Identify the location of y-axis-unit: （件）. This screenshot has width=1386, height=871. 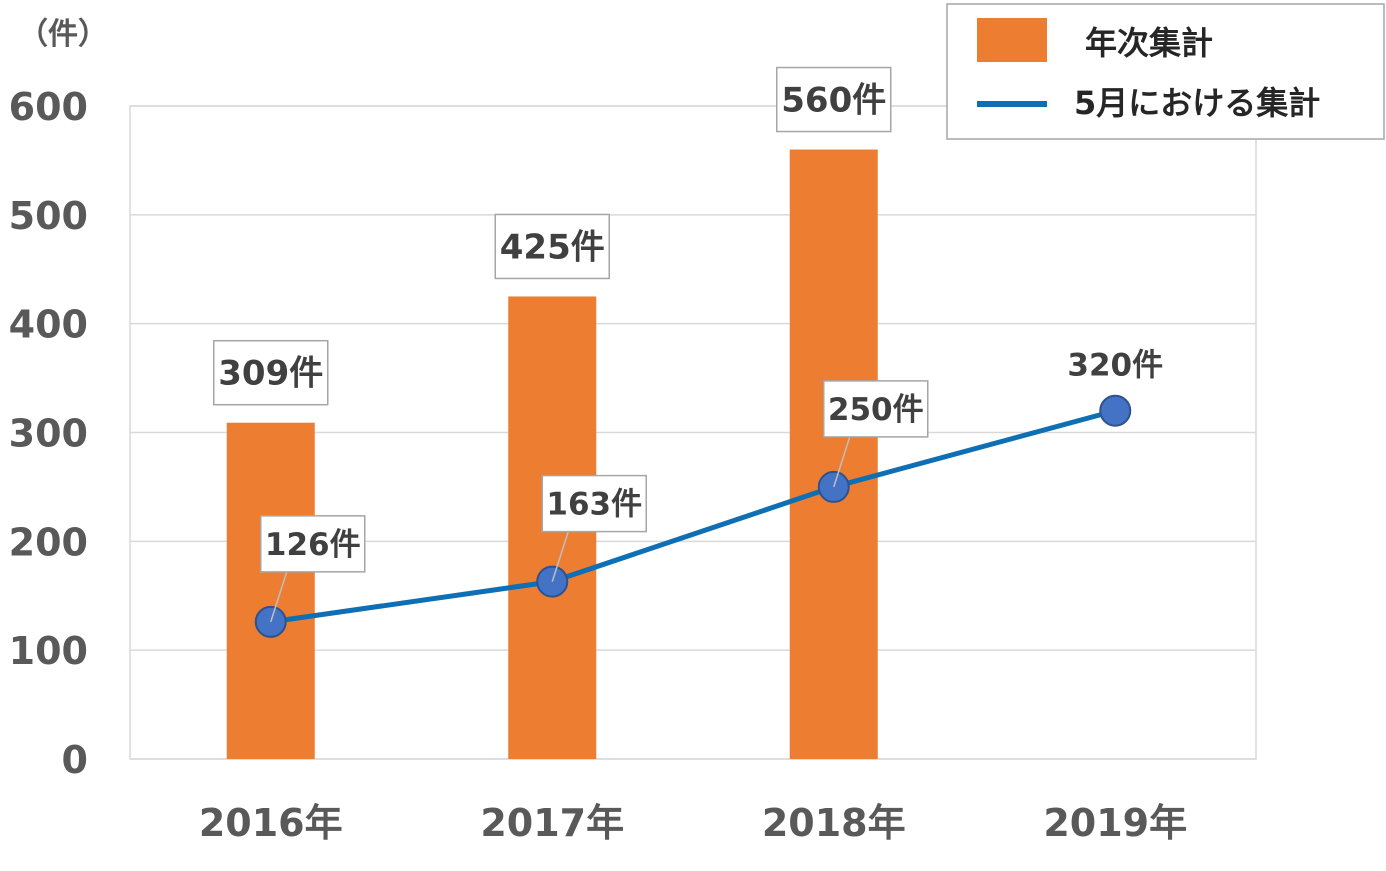
(63, 34).